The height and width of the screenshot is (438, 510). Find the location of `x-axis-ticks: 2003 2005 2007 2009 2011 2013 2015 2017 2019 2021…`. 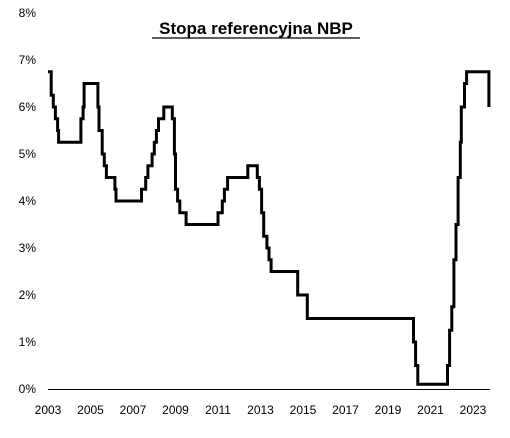

x-axis-ticks: 2003 2005 2007 2009 2011 2013 2015 2017 2019 2021… is located at coordinates (261, 410).